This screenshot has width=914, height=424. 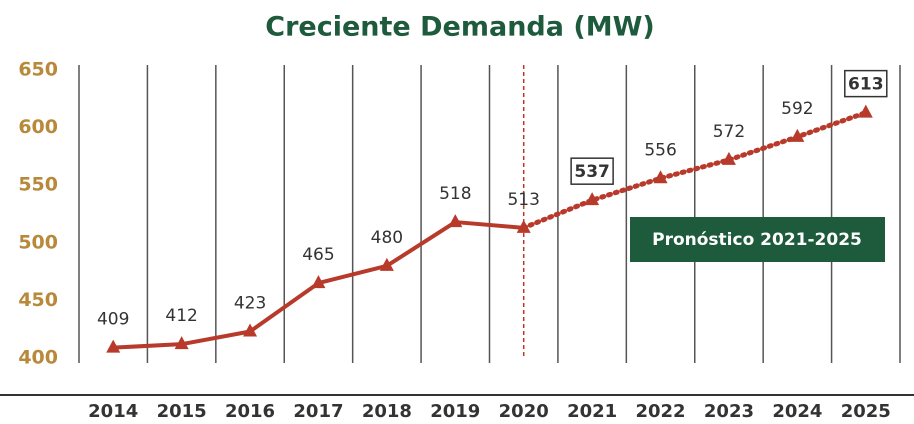 What do you see at coordinates (38, 70) in the screenshot?
I see `y-tick-label: 650` at bounding box center [38, 70].